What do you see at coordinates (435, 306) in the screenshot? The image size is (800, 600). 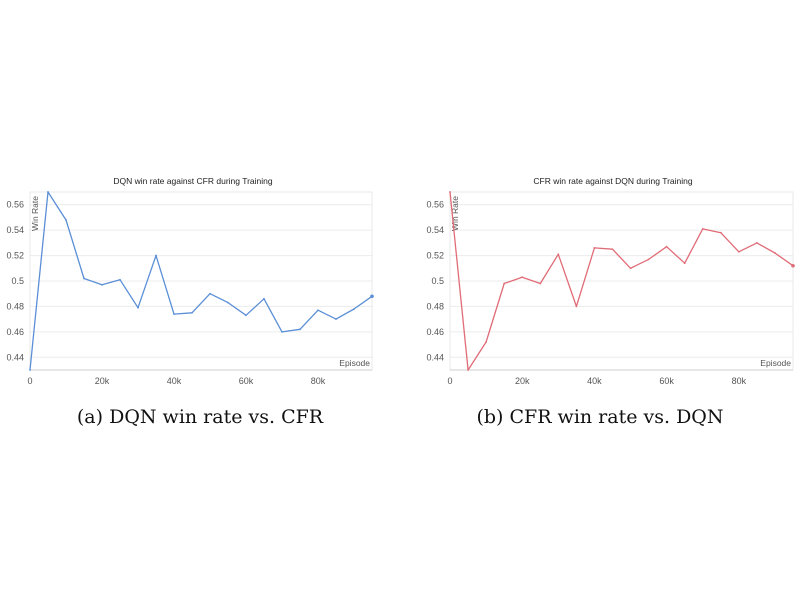 I see `y-tick-label-b: 0.48` at bounding box center [435, 306].